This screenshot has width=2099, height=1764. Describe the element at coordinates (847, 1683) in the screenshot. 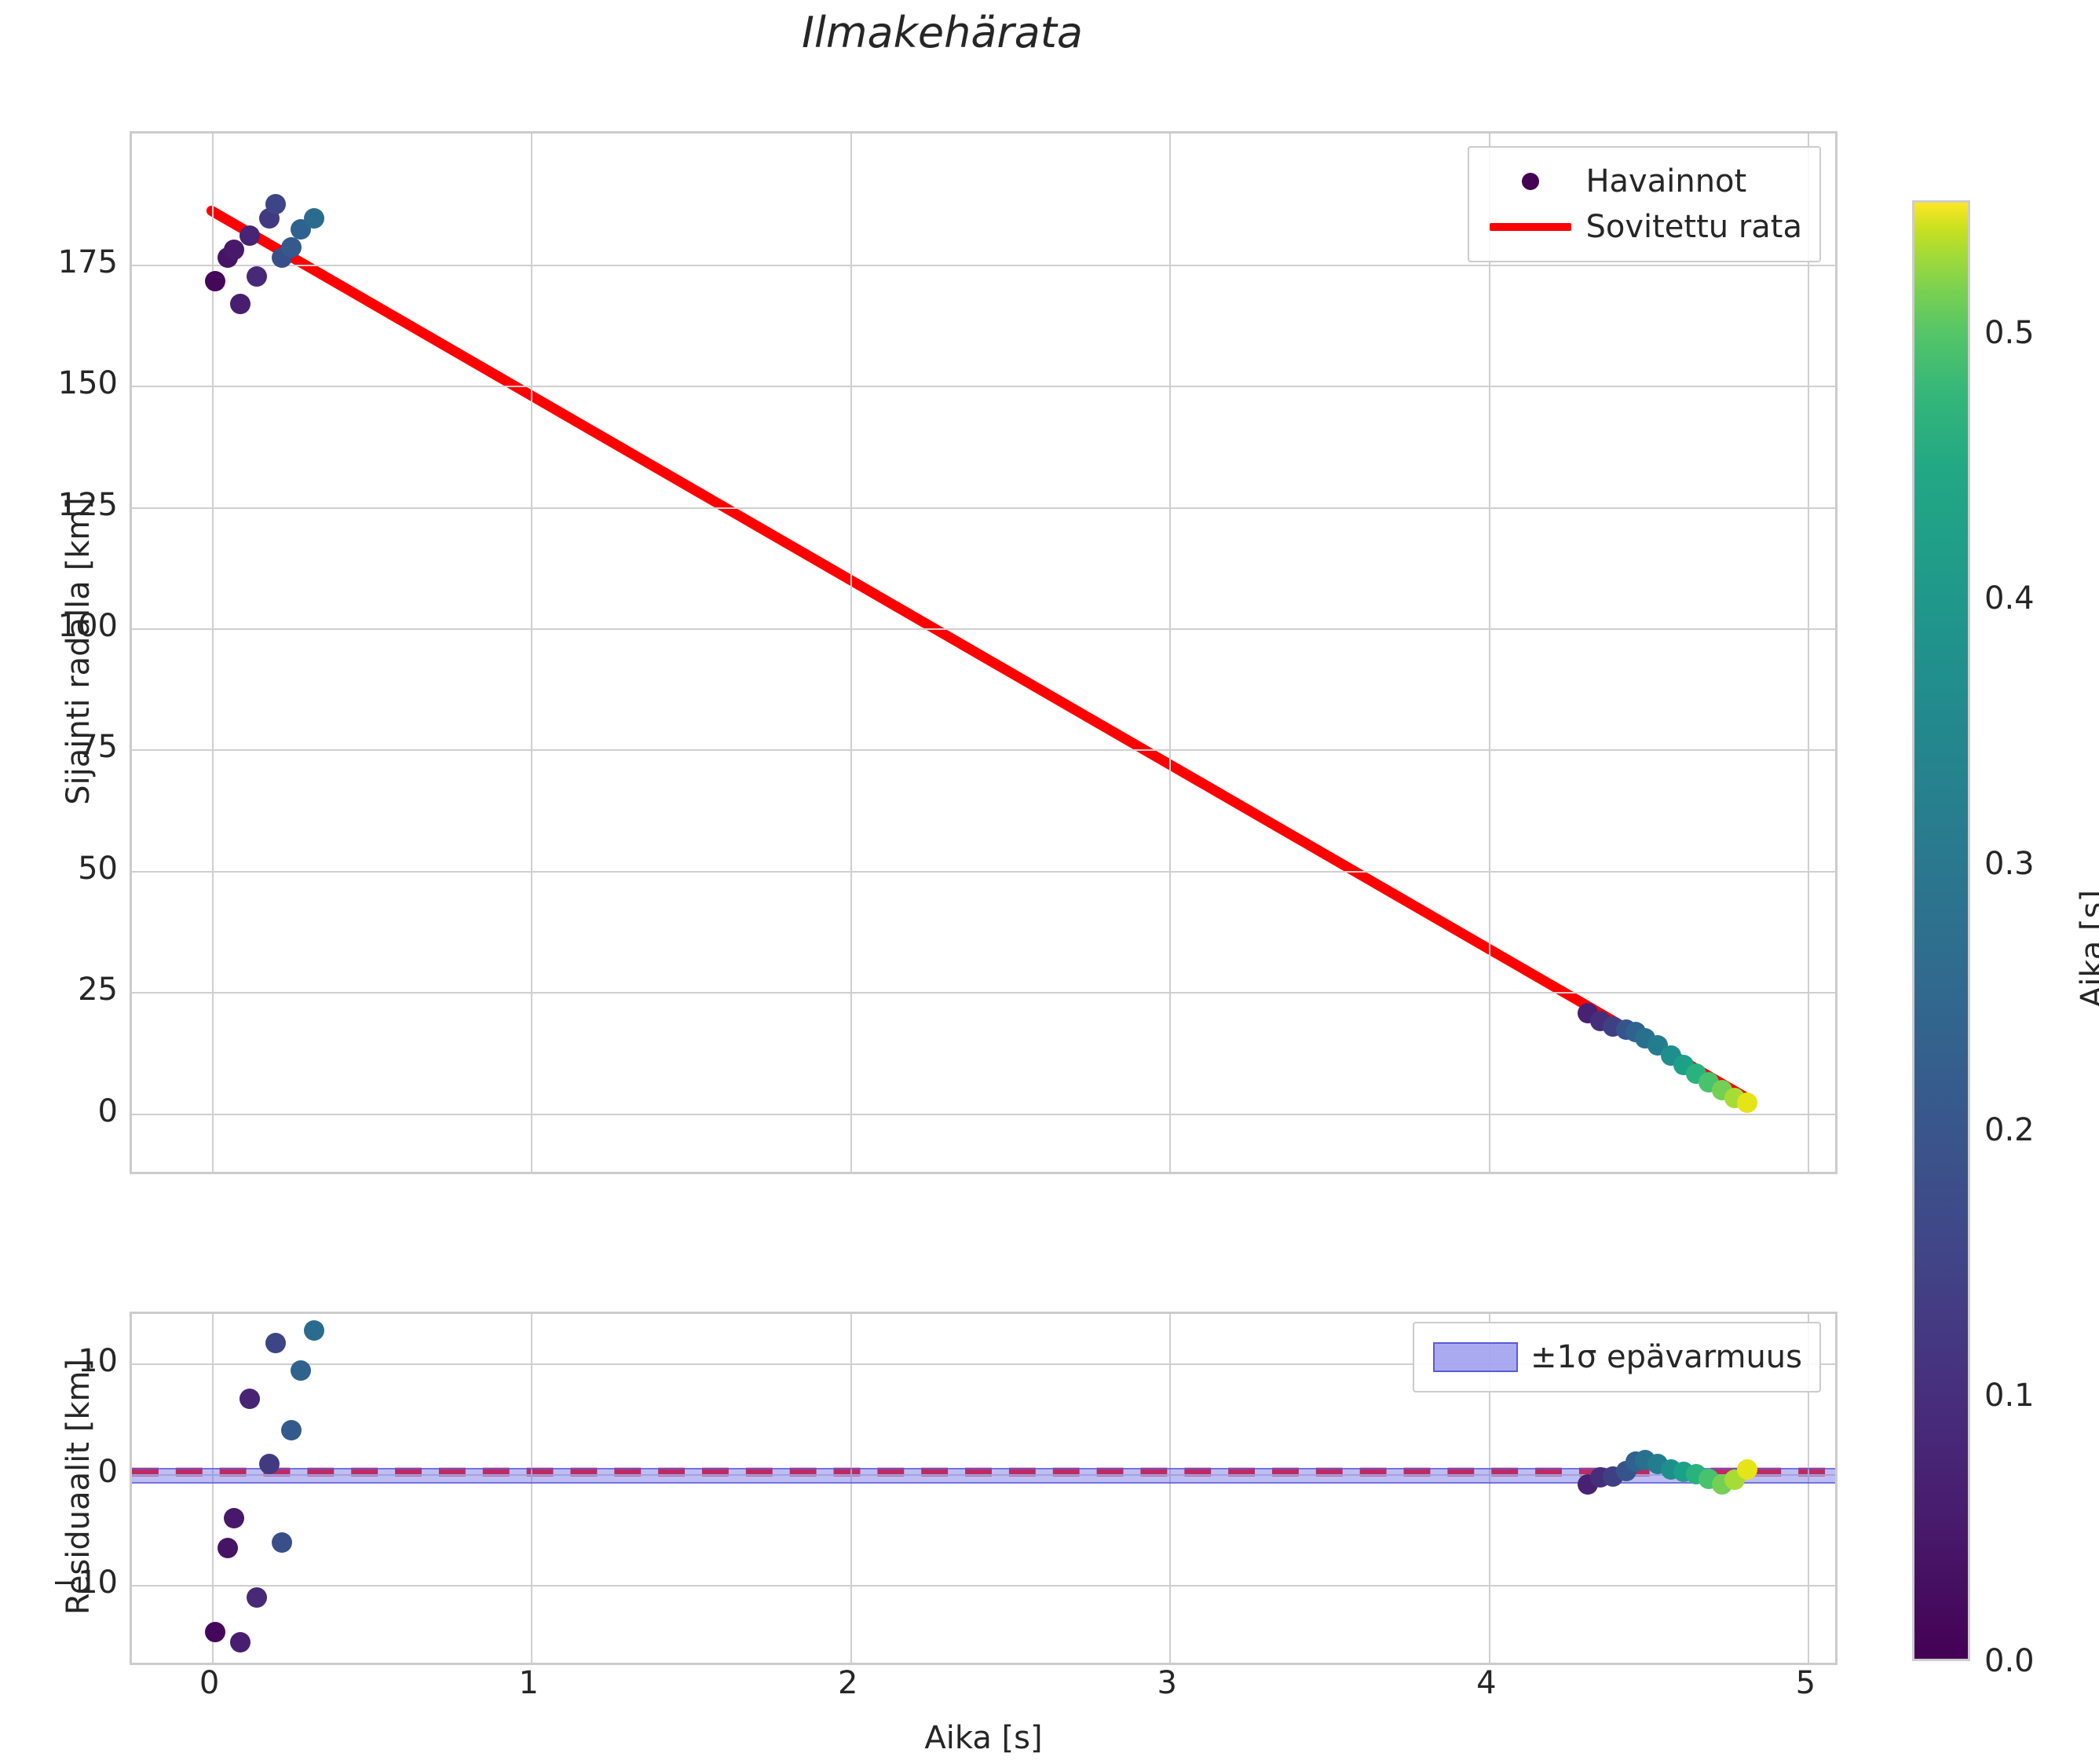

I see `x-tick-label: 2` at that location.